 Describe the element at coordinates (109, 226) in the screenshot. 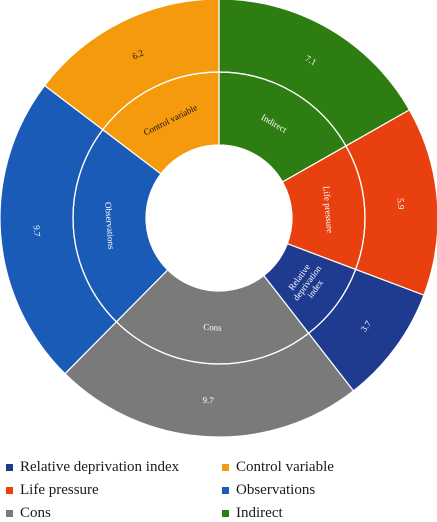

I see `category-label-observations: Observations` at that location.